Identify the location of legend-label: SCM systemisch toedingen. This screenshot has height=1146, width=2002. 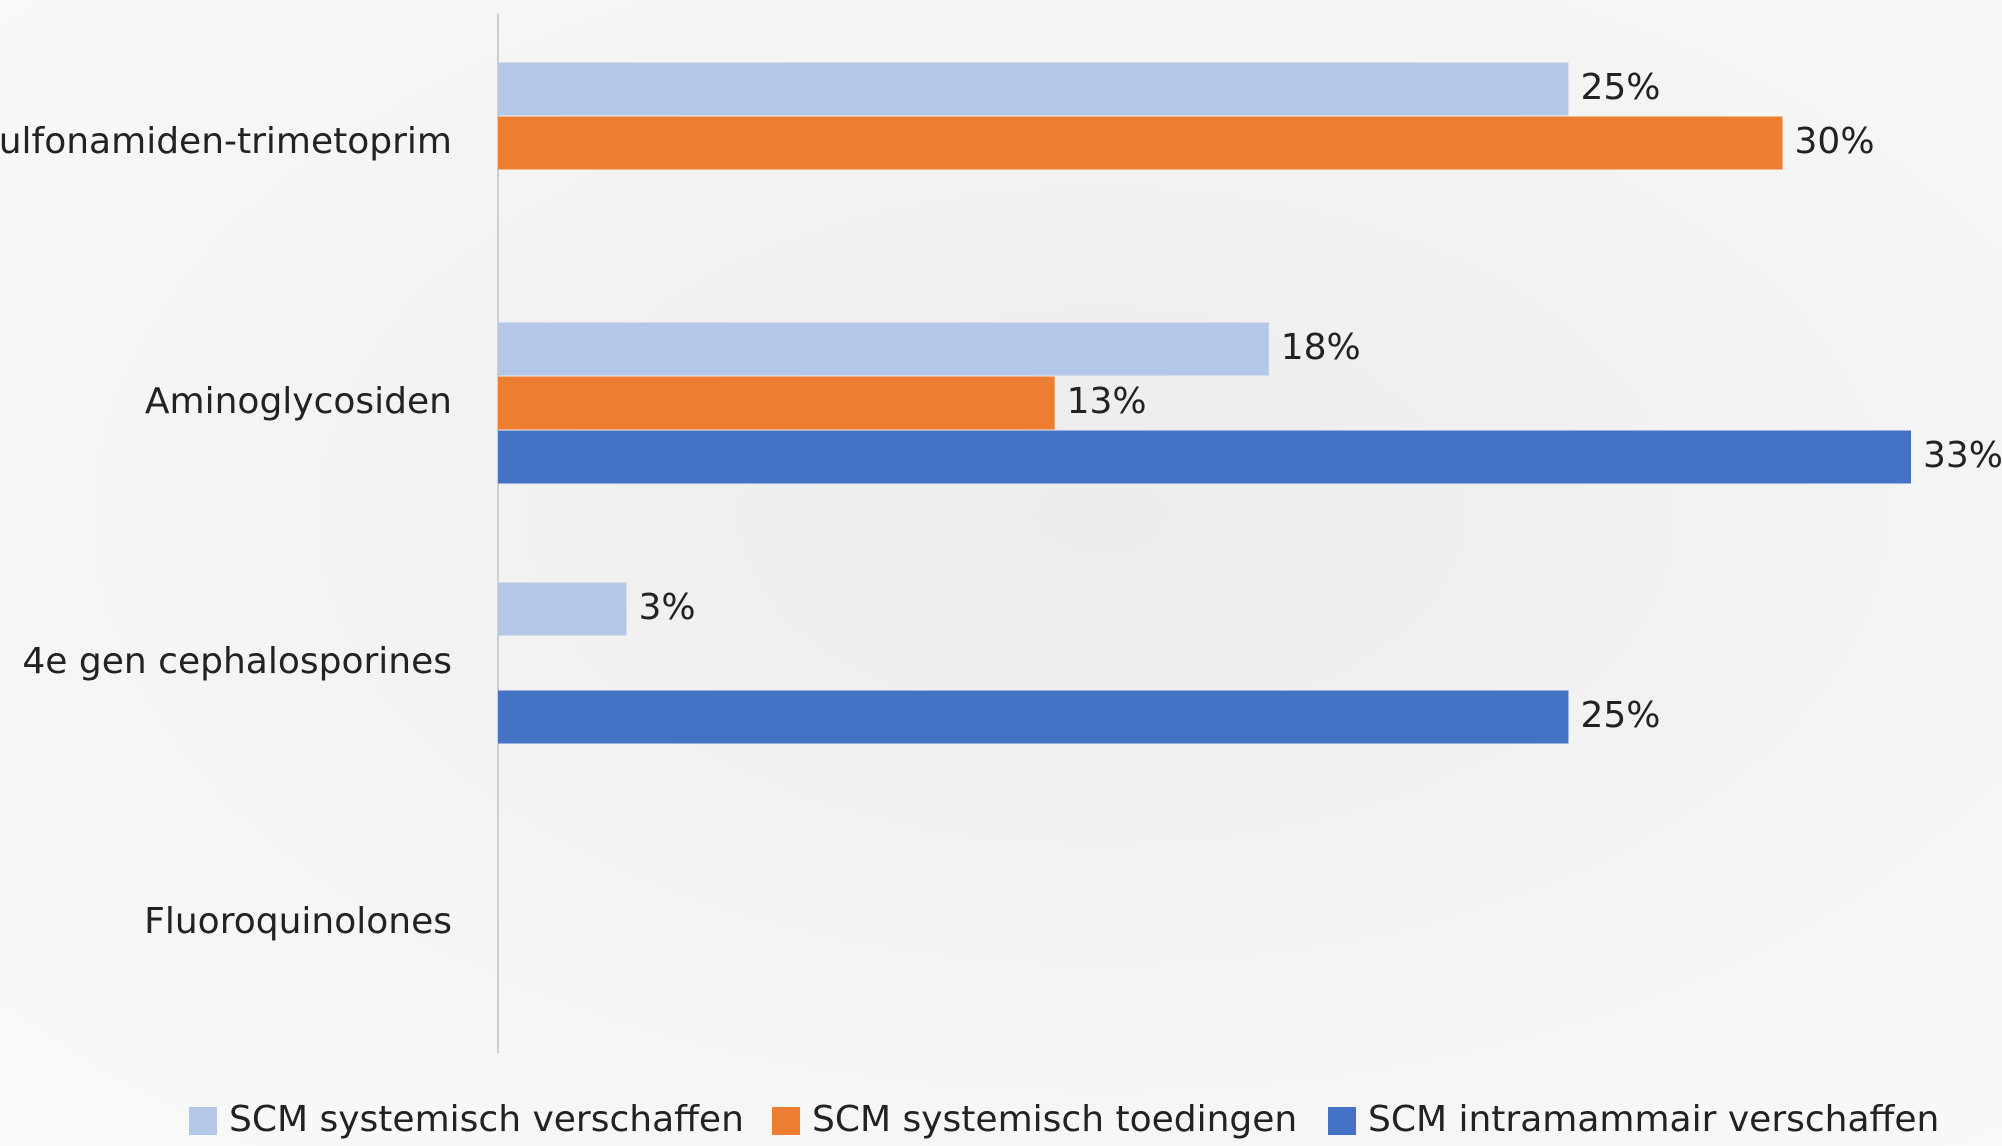
(1054, 1119).